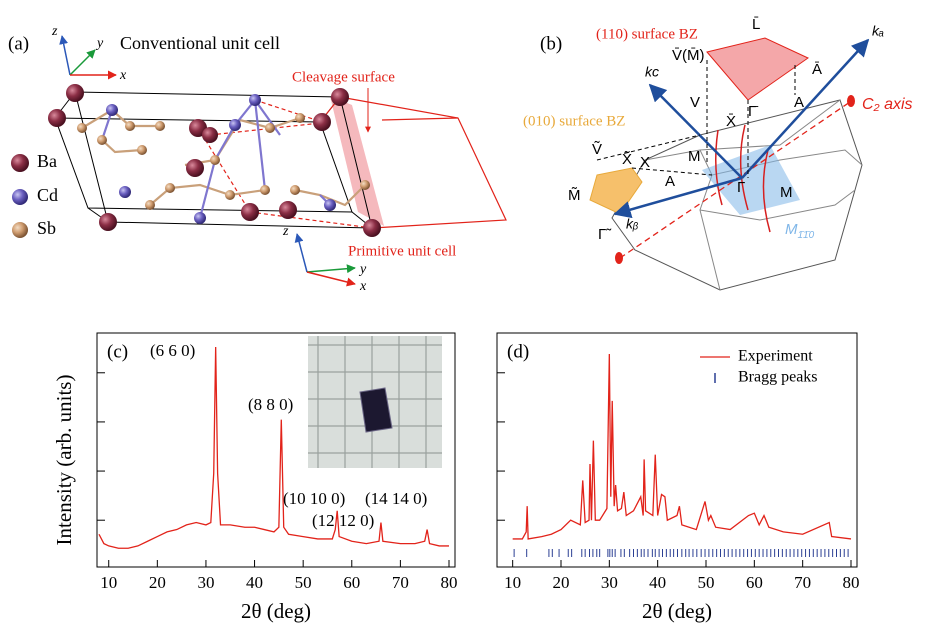 This screenshot has height=638, width=927. What do you see at coordinates (18, 43) in the screenshot?
I see `panel-label: (a)` at bounding box center [18, 43].